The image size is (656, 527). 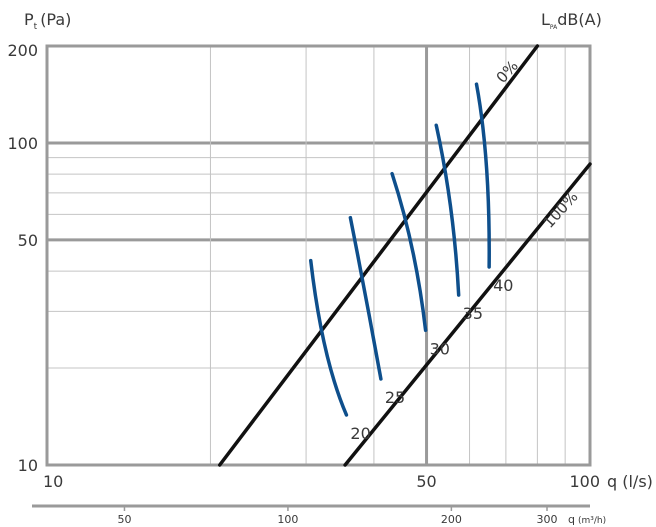 I want to click on x-tick-labels: 10 50 100, so click(x=321, y=481).